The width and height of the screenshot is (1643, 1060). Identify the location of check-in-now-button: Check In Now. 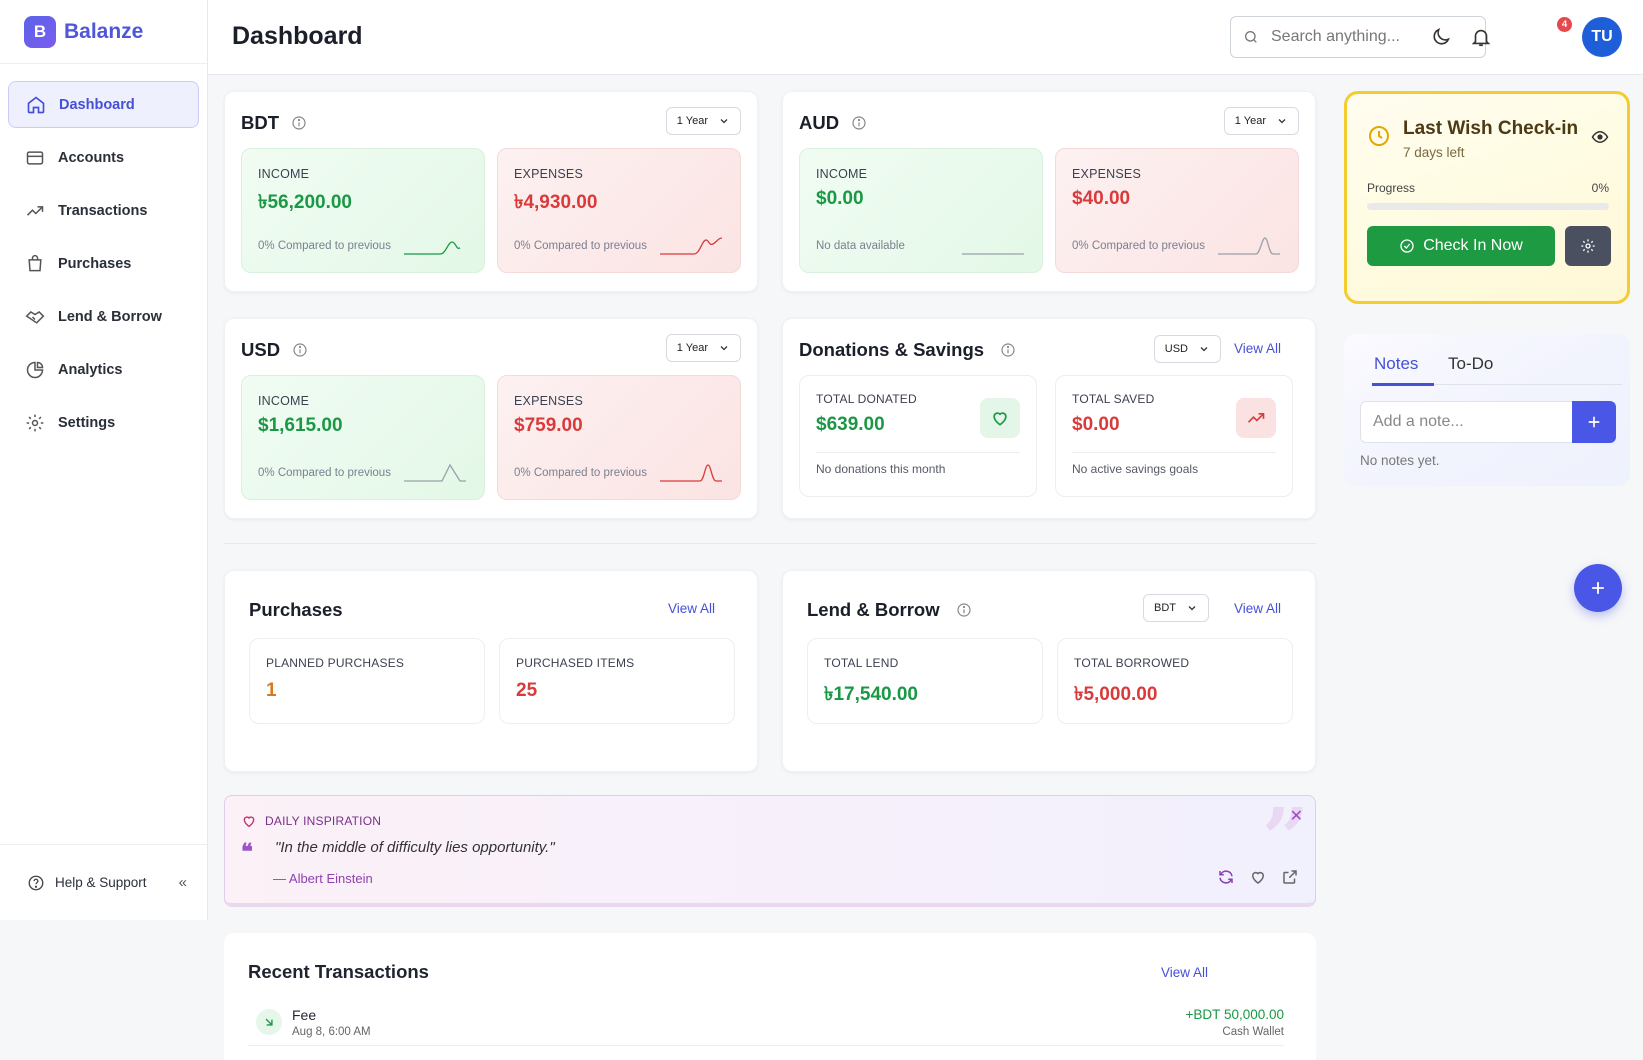
(1461, 246).